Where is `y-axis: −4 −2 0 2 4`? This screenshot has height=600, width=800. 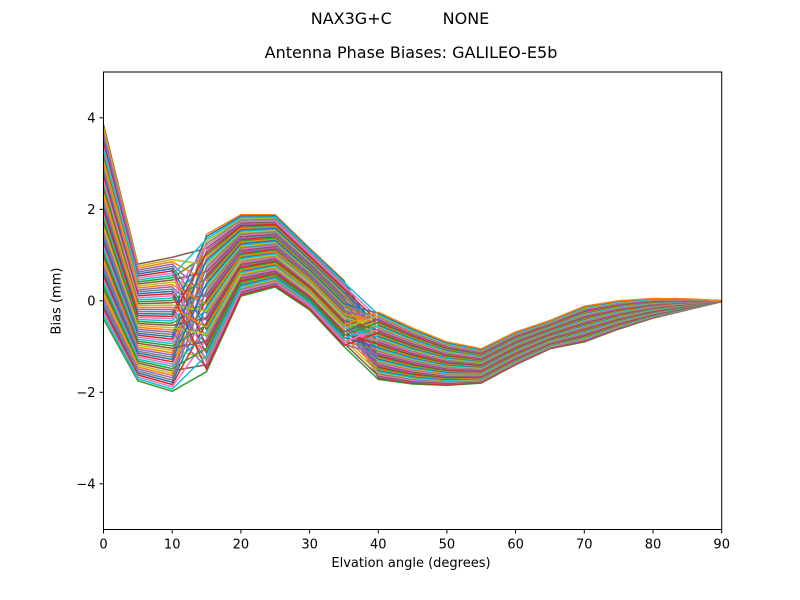
y-axis: −4 −2 0 2 4 is located at coordinates (90, 301).